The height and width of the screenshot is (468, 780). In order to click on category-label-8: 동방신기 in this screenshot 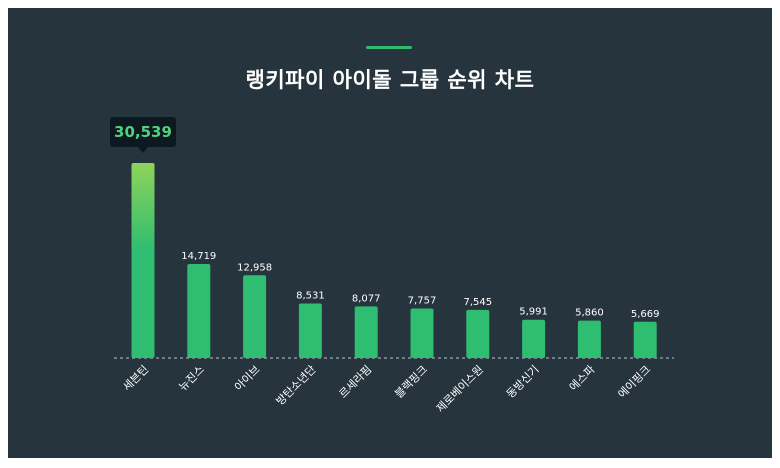, I will do `click(523, 382)`.